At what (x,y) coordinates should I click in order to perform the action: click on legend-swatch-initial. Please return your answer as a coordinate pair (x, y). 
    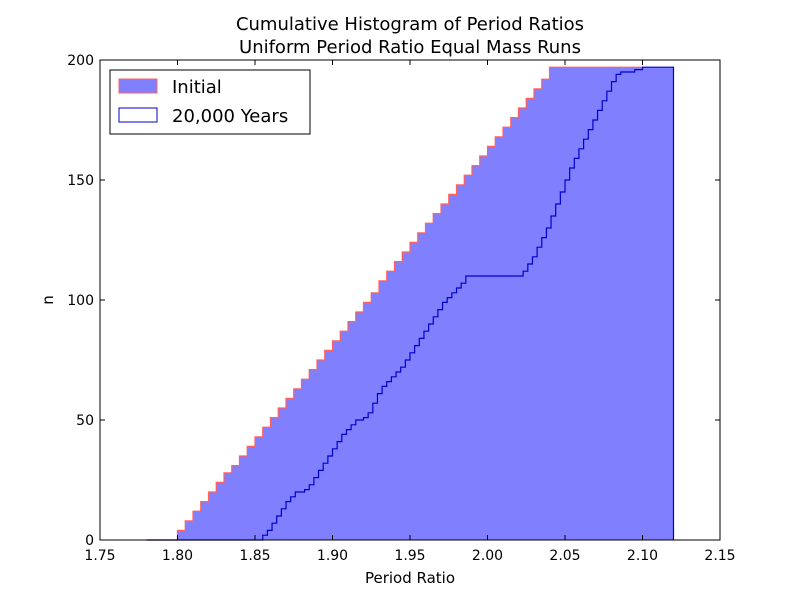
    Looking at the image, I should click on (138, 86).